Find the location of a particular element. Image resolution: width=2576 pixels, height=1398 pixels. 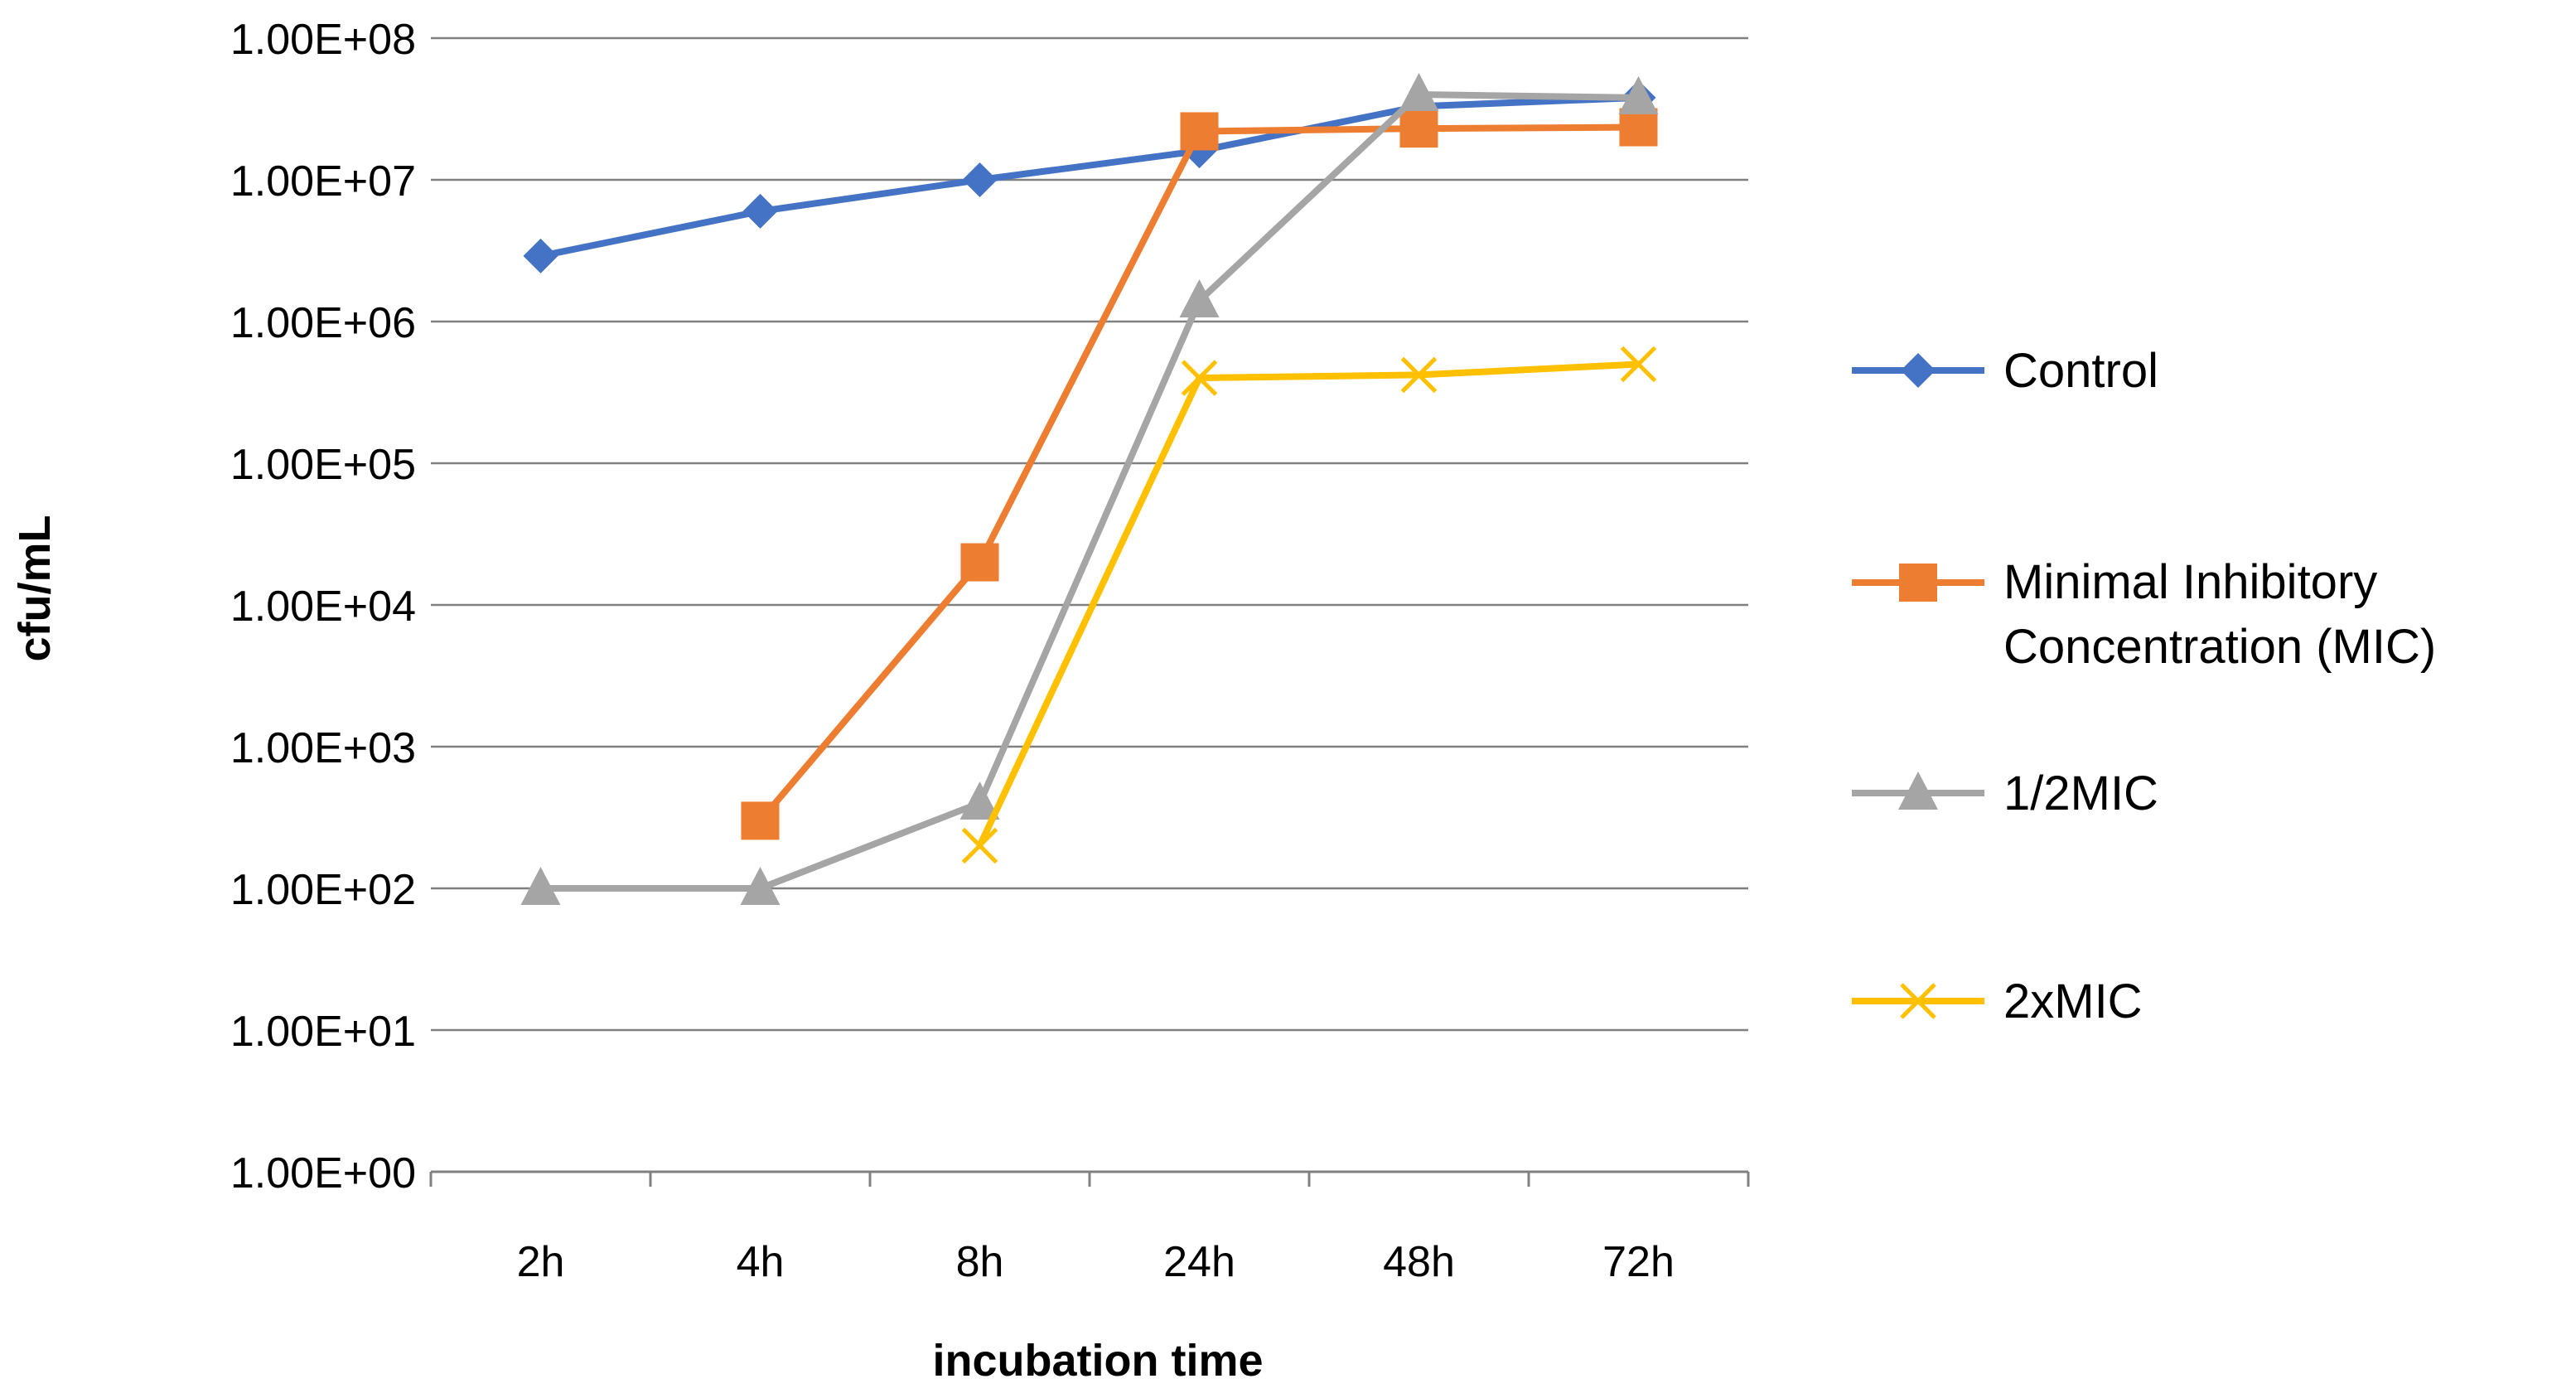

x-tick-label: 24h is located at coordinates (1199, 1262).